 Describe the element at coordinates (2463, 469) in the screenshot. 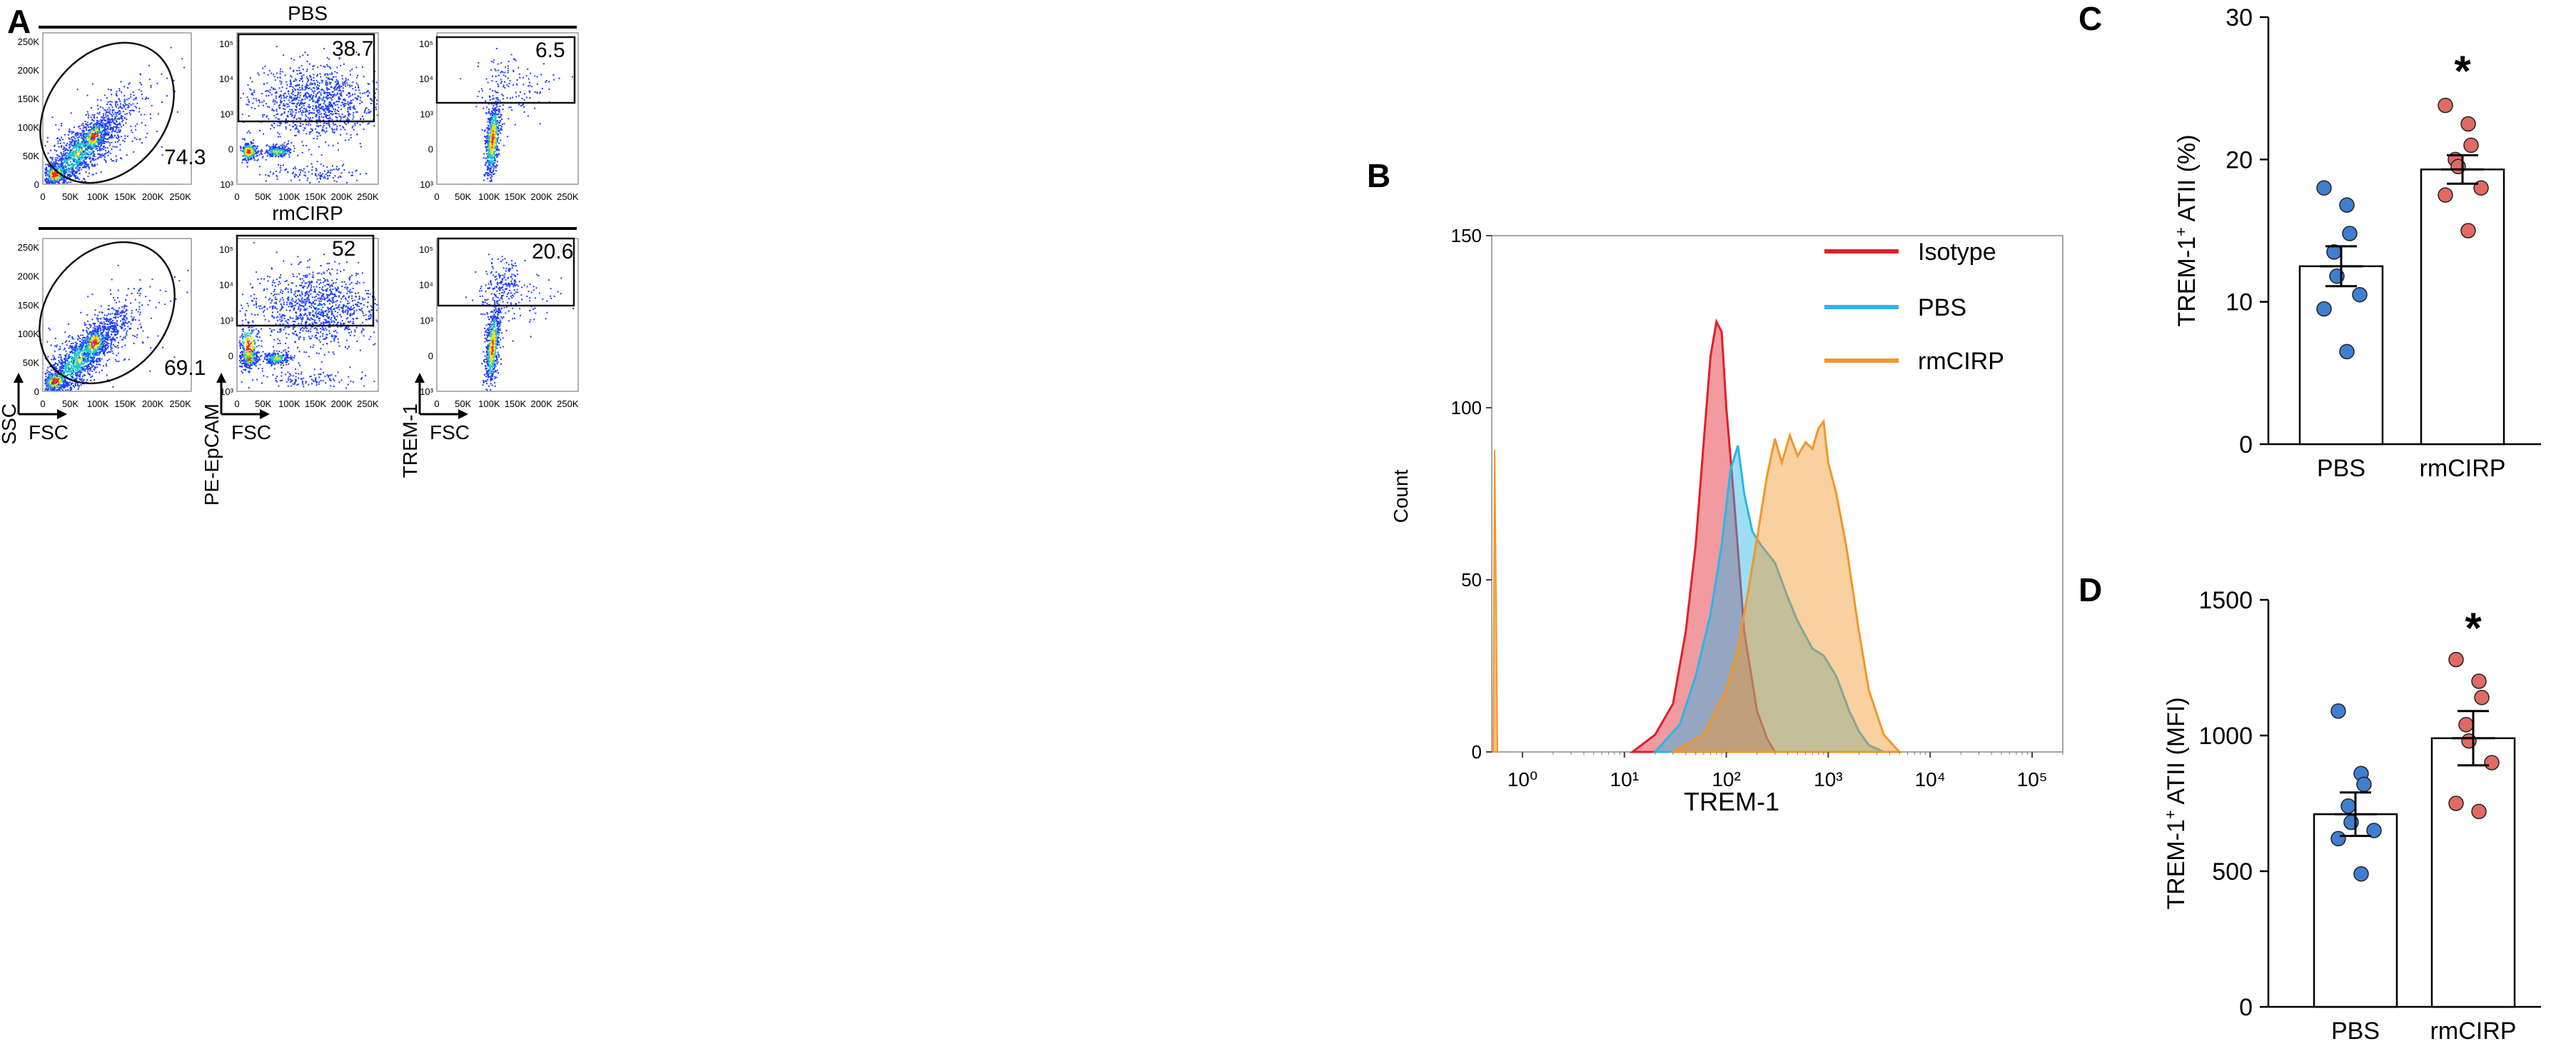

I see `category-label: rmCIRP` at that location.